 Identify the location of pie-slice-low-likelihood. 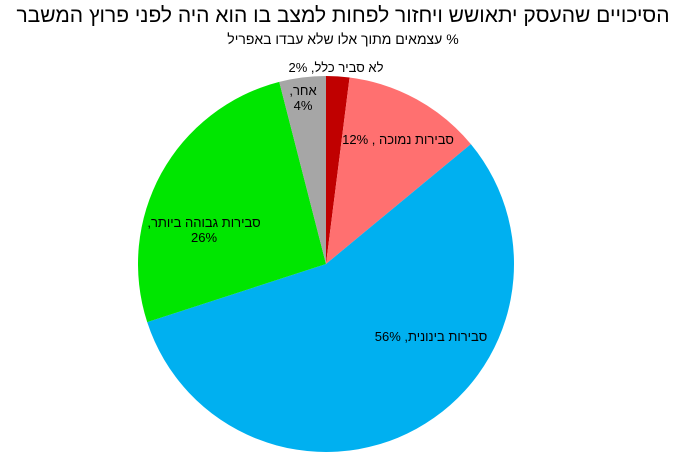
(398, 170).